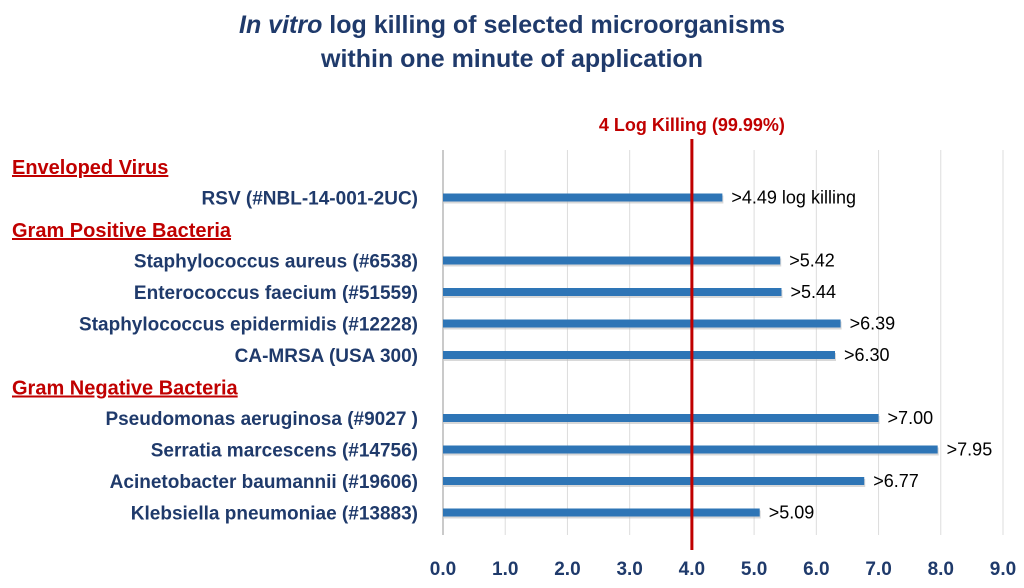  I want to click on category-label: RSV (#NBL-14-001-2UC), so click(310, 199).